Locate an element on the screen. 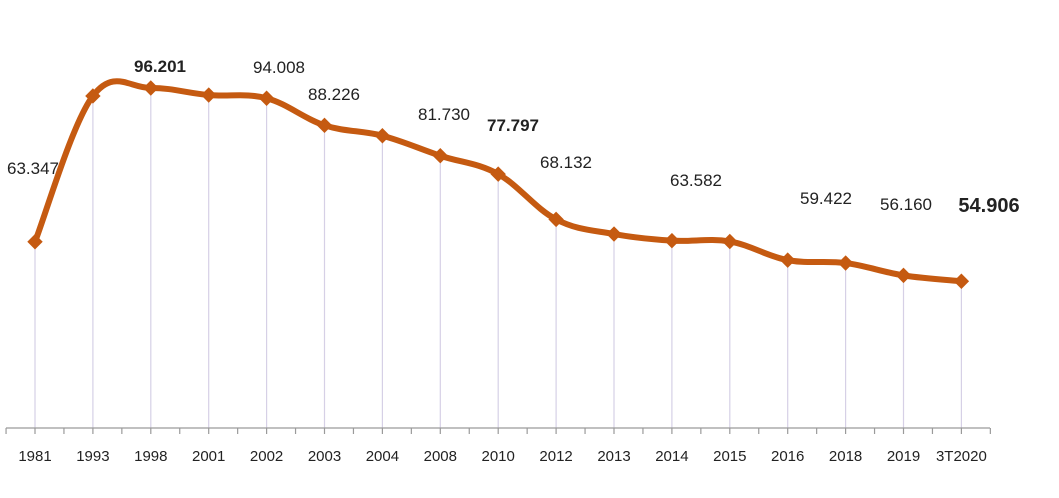  data-label: 54.906 is located at coordinates (988, 206).